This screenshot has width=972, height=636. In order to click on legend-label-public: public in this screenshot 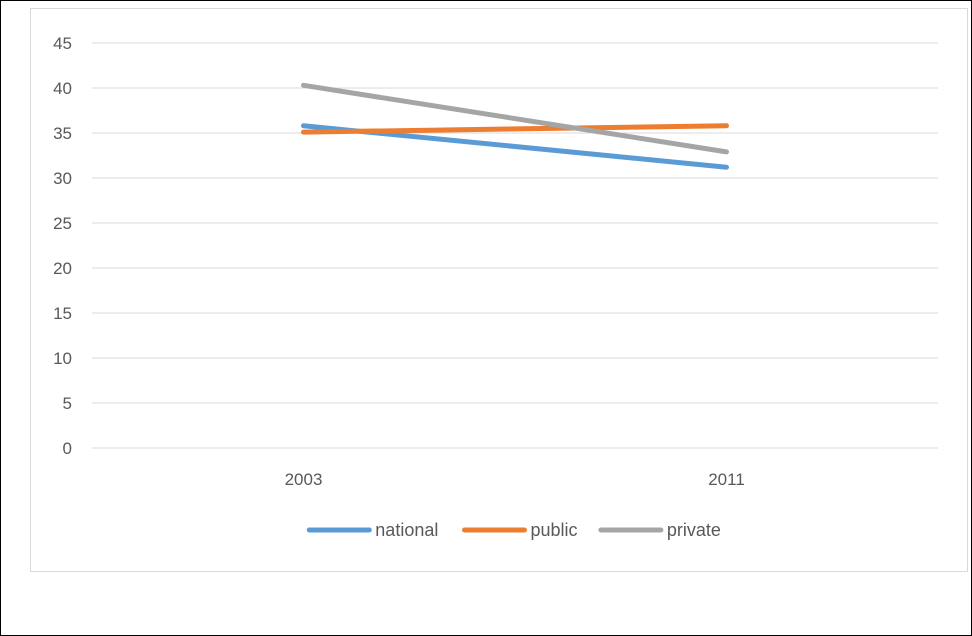, I will do `click(554, 530)`.